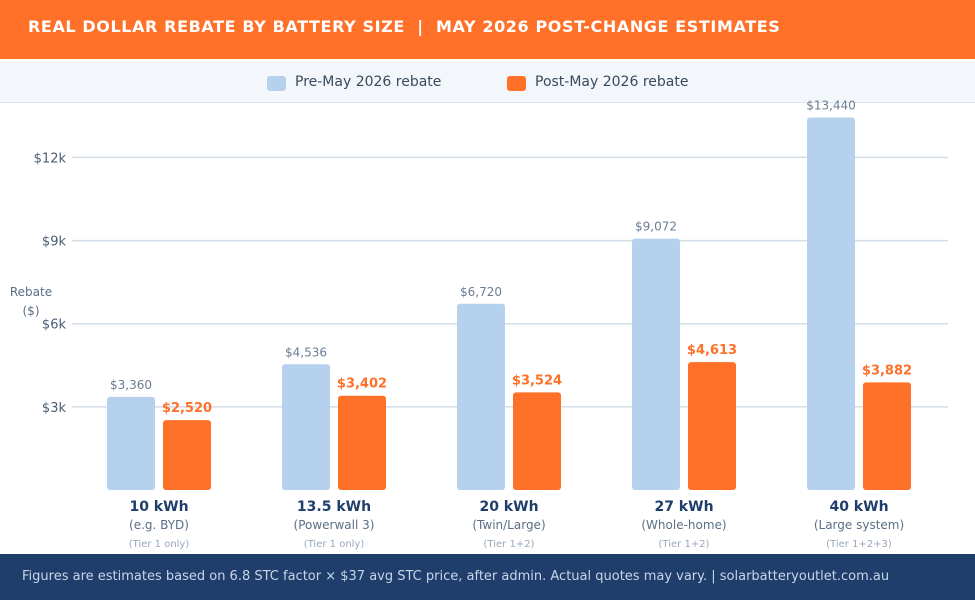 The height and width of the screenshot is (600, 975). What do you see at coordinates (54, 408) in the screenshot?
I see `y-tick-label: $3k` at bounding box center [54, 408].